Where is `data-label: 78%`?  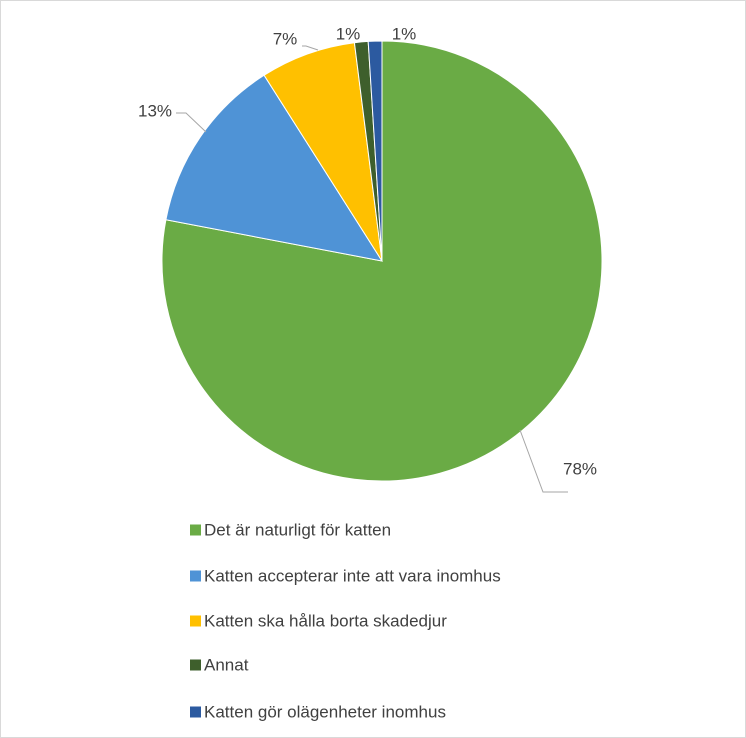 data-label: 78% is located at coordinates (580, 468).